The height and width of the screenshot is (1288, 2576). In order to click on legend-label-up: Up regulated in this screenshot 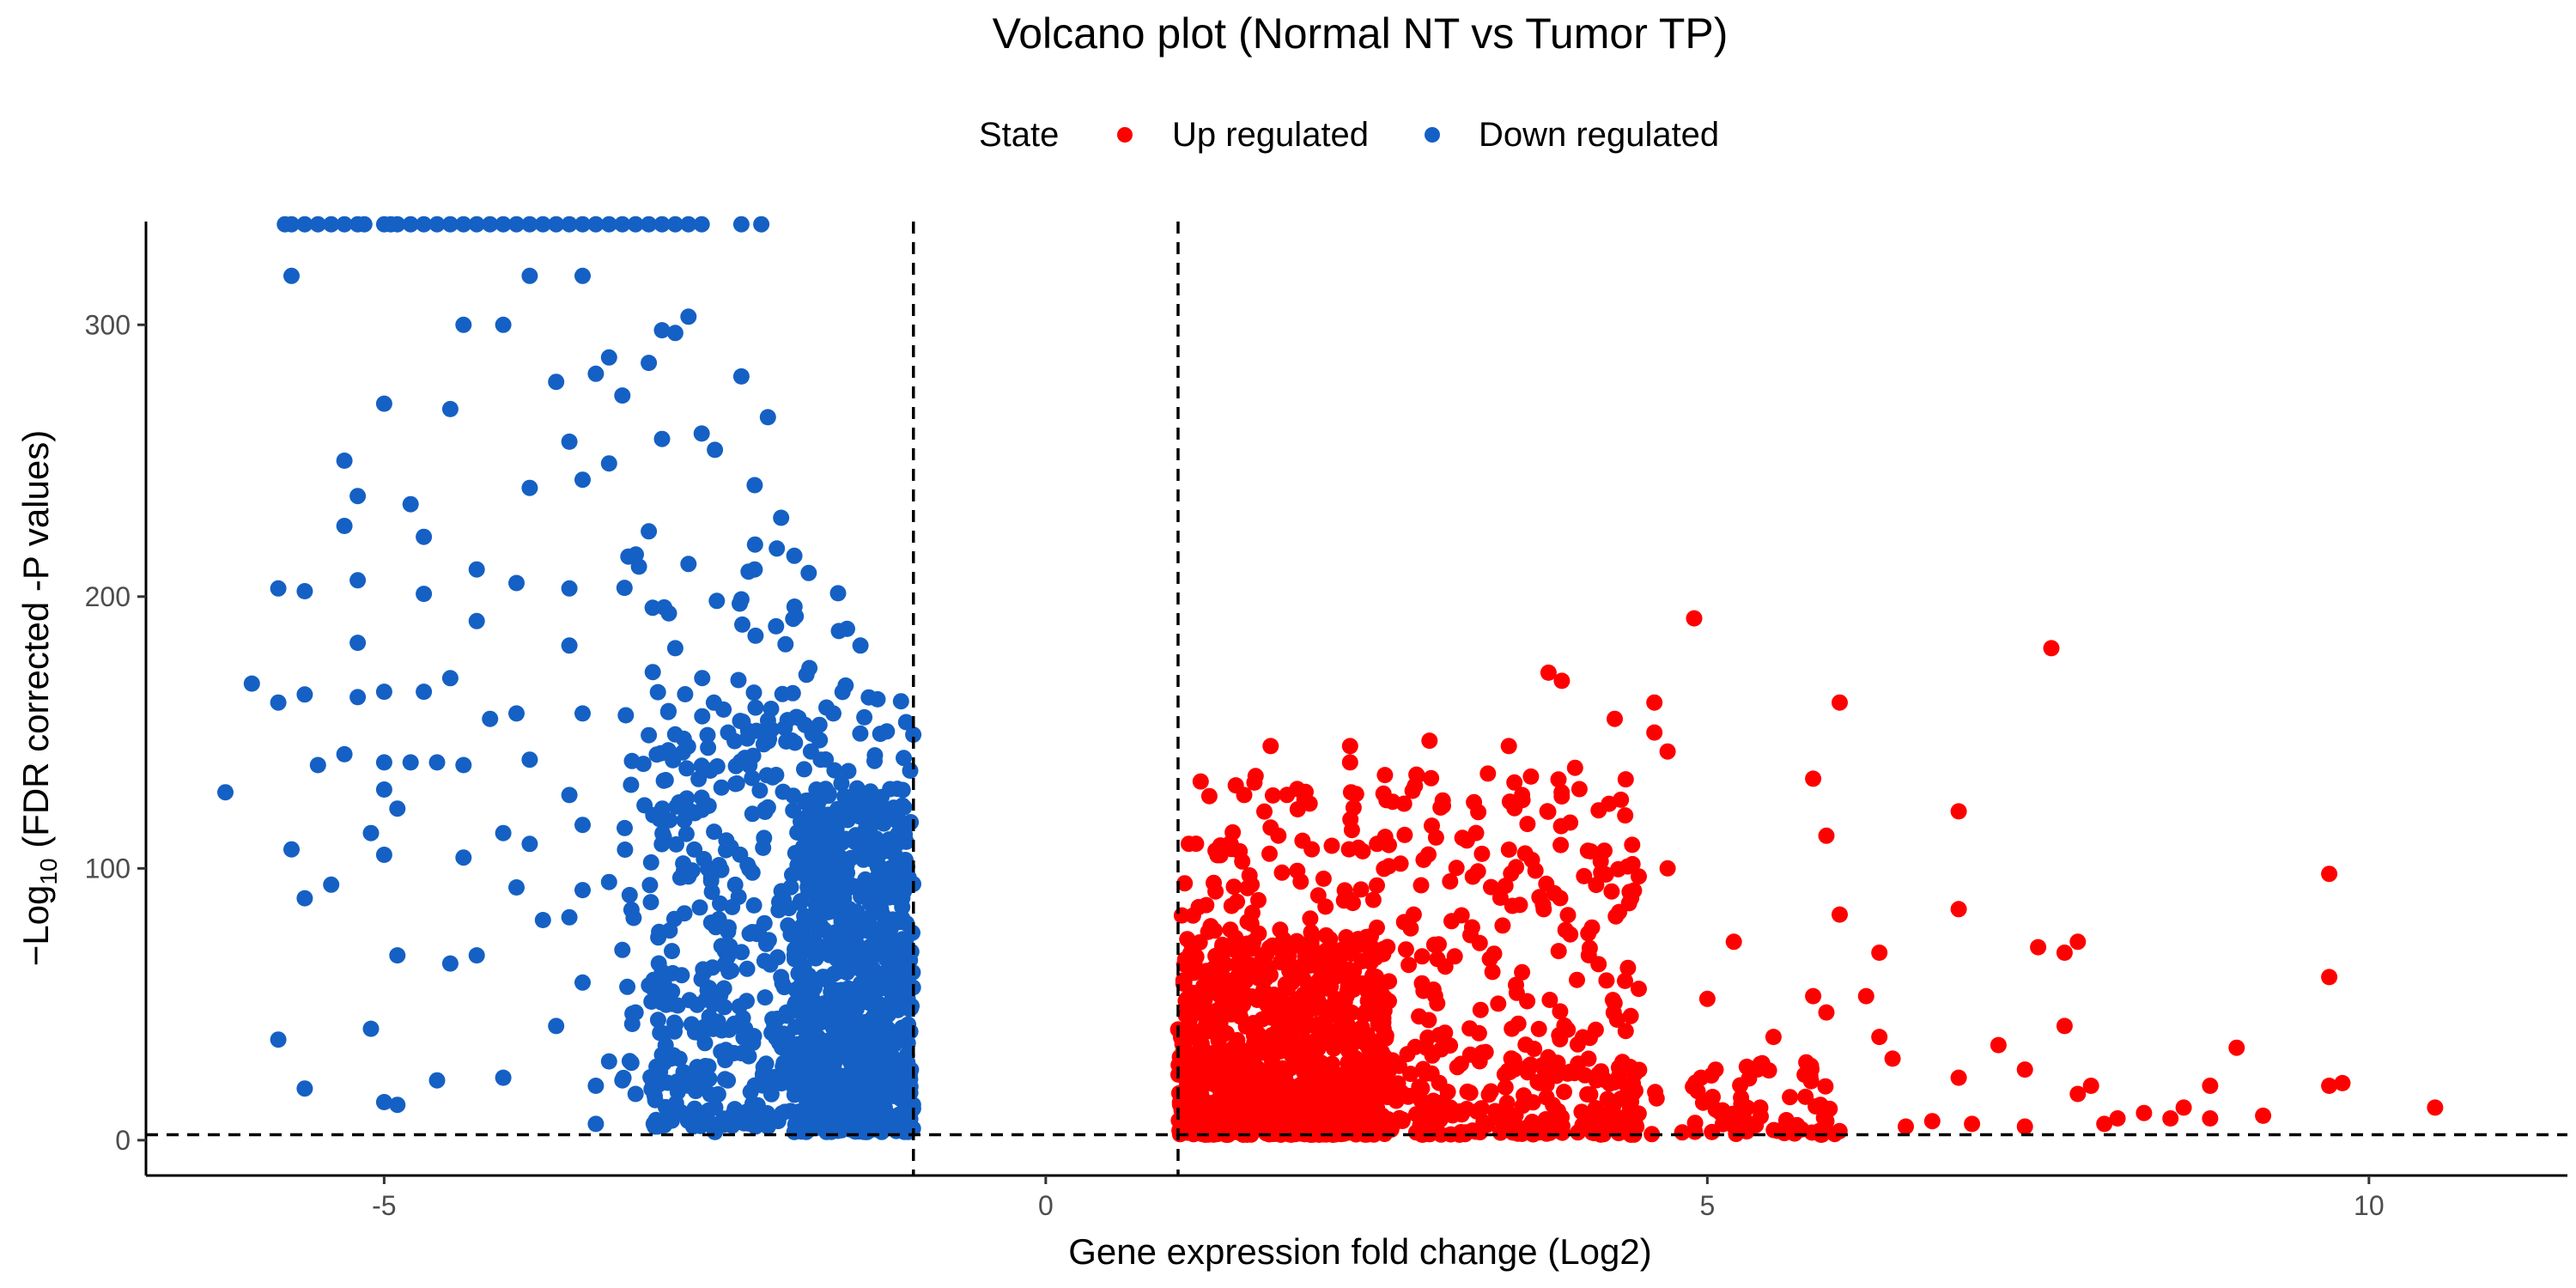, I will do `click(1270, 135)`.